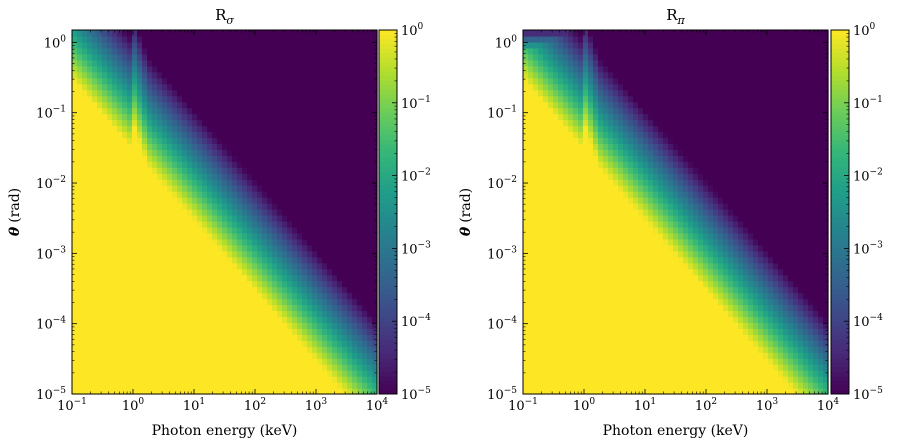 The image size is (897, 444). What do you see at coordinates (194, 405) in the screenshot?
I see `x-tick-label: 101` at bounding box center [194, 405].